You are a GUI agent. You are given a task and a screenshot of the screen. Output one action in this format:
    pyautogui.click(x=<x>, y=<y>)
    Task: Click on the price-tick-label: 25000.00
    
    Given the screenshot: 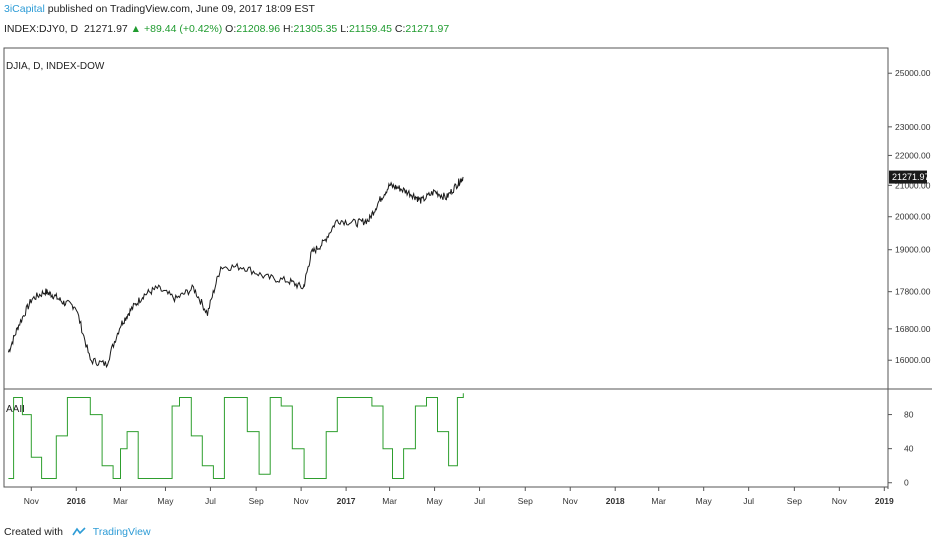 What is the action you would take?
    pyautogui.click(x=913, y=73)
    